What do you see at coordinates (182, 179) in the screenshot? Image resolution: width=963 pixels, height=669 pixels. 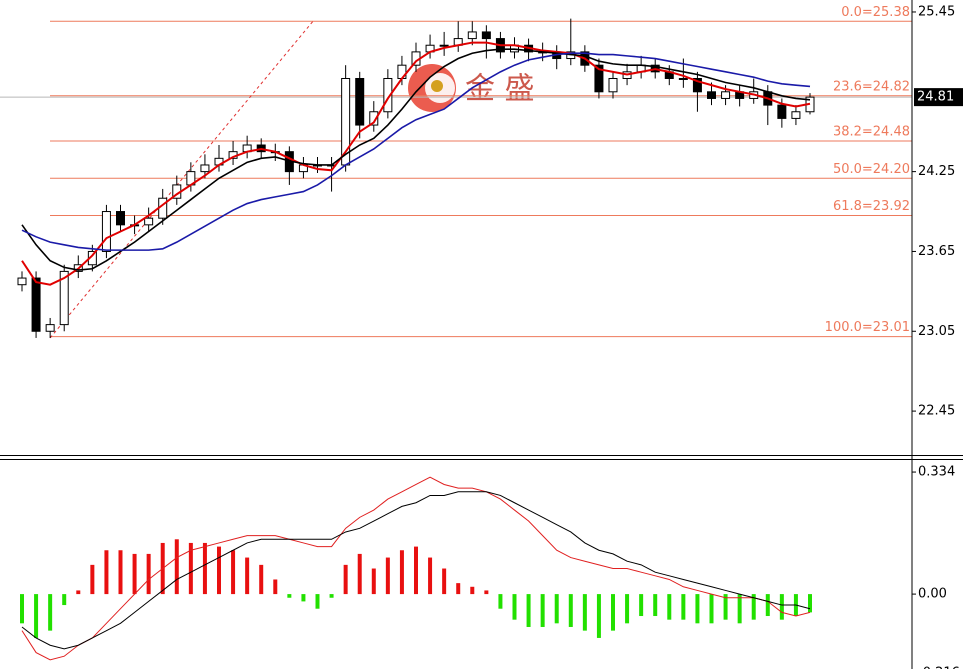 I see `trendline` at bounding box center [182, 179].